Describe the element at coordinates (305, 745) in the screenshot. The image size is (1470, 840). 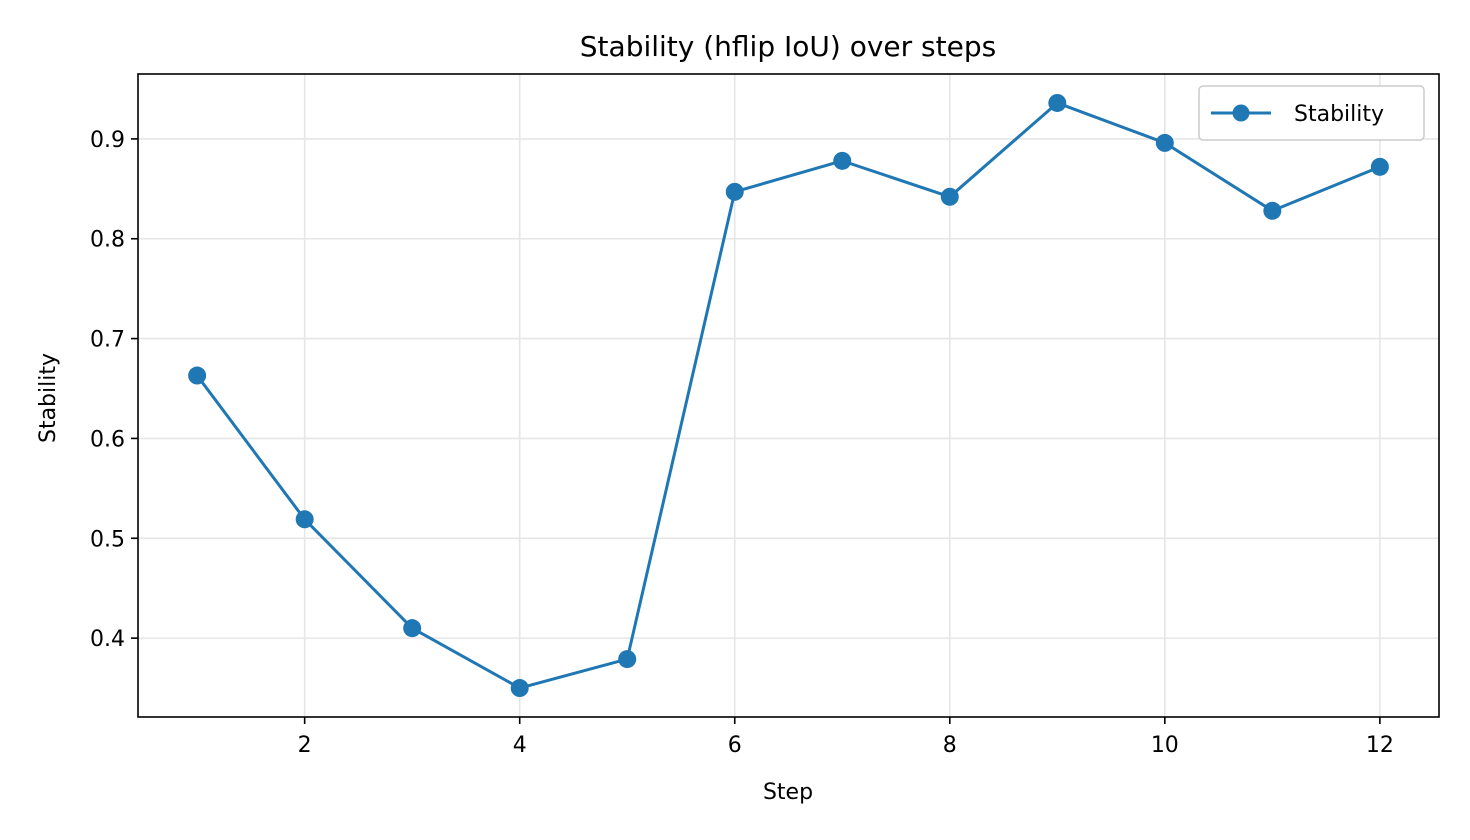
I see `x-tick-label: 2` at that location.